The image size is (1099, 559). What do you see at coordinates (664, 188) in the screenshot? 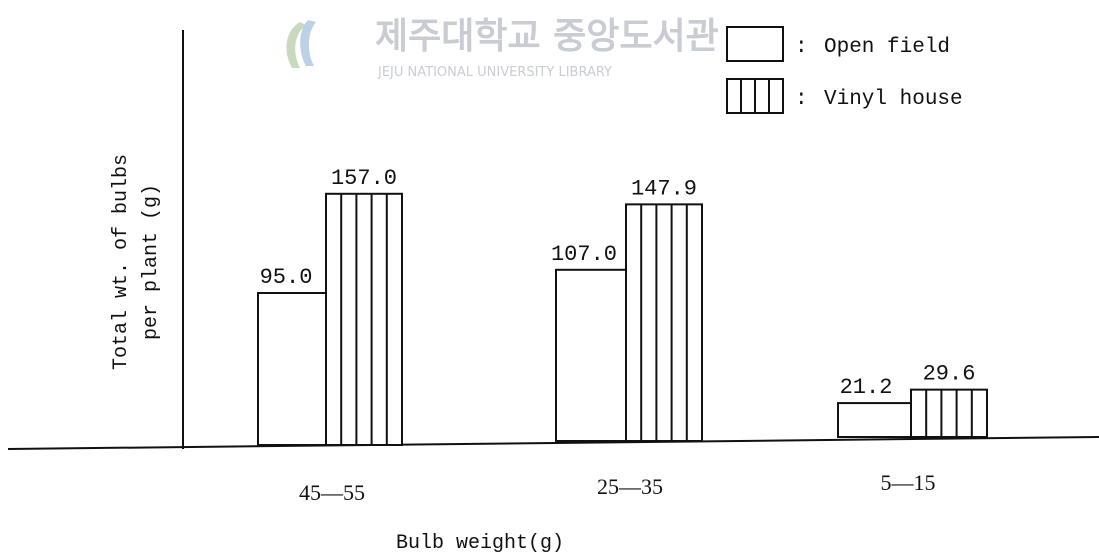
I see `bar-value-label: 147.9` at bounding box center [664, 188].